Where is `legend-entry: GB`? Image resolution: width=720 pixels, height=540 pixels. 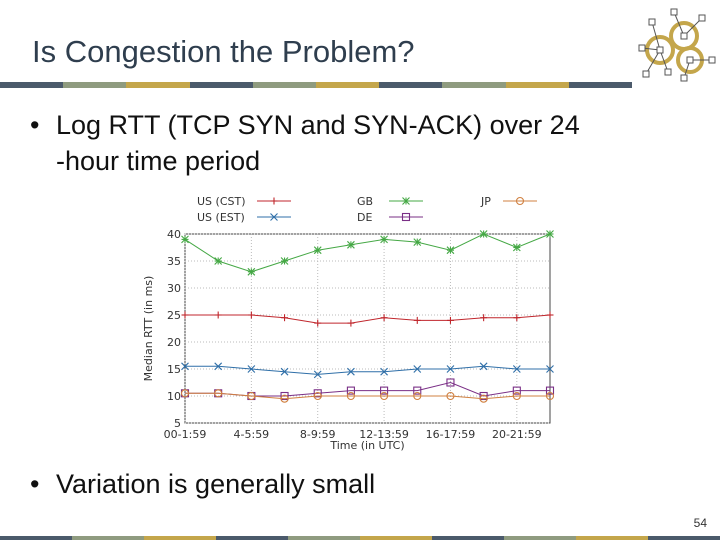
legend-entry: GB is located at coordinates (390, 201).